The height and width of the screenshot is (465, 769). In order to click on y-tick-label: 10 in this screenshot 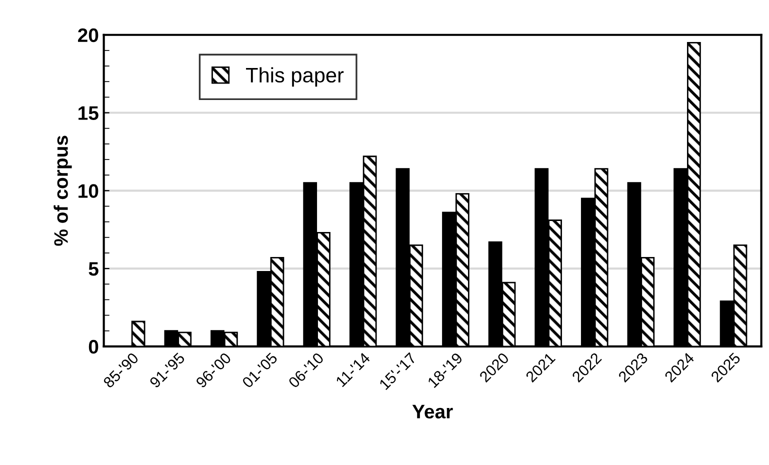, I will do `click(88, 191)`.